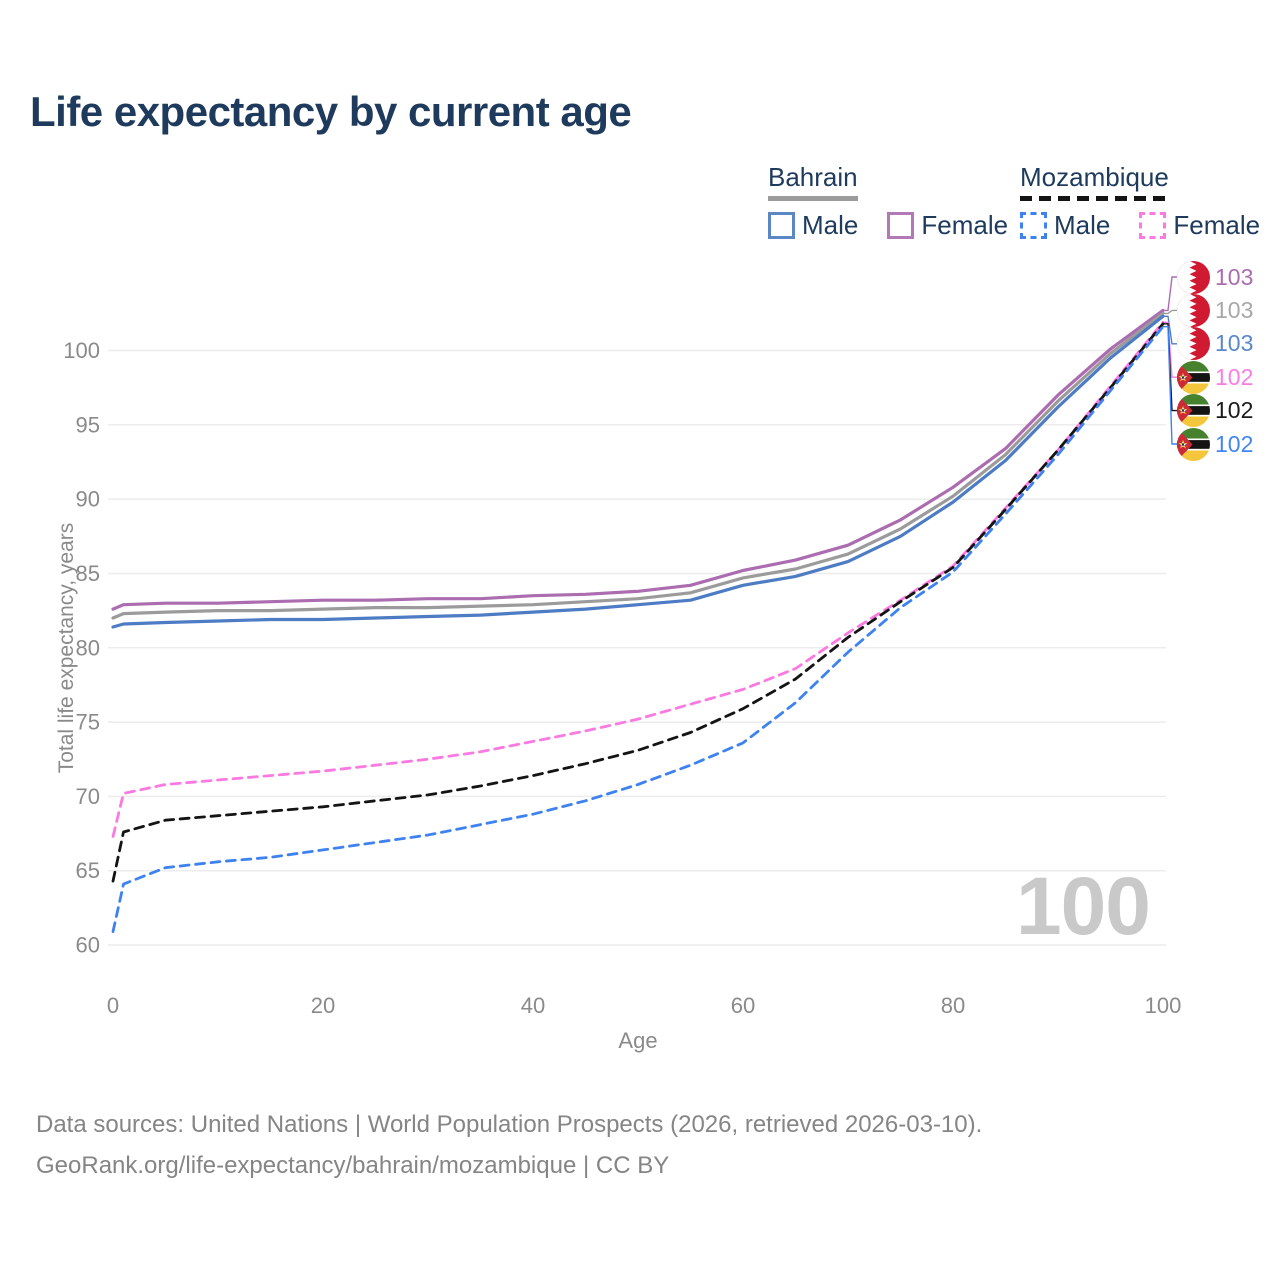 The width and height of the screenshot is (1280, 1280). I want to click on mozambique-male-label: Male, so click(1082, 225).